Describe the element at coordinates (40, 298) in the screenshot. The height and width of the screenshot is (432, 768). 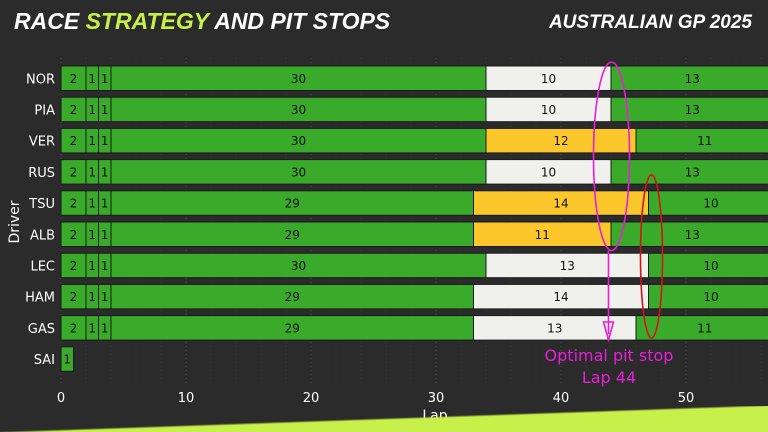
I see `driver-label: HAM` at that location.